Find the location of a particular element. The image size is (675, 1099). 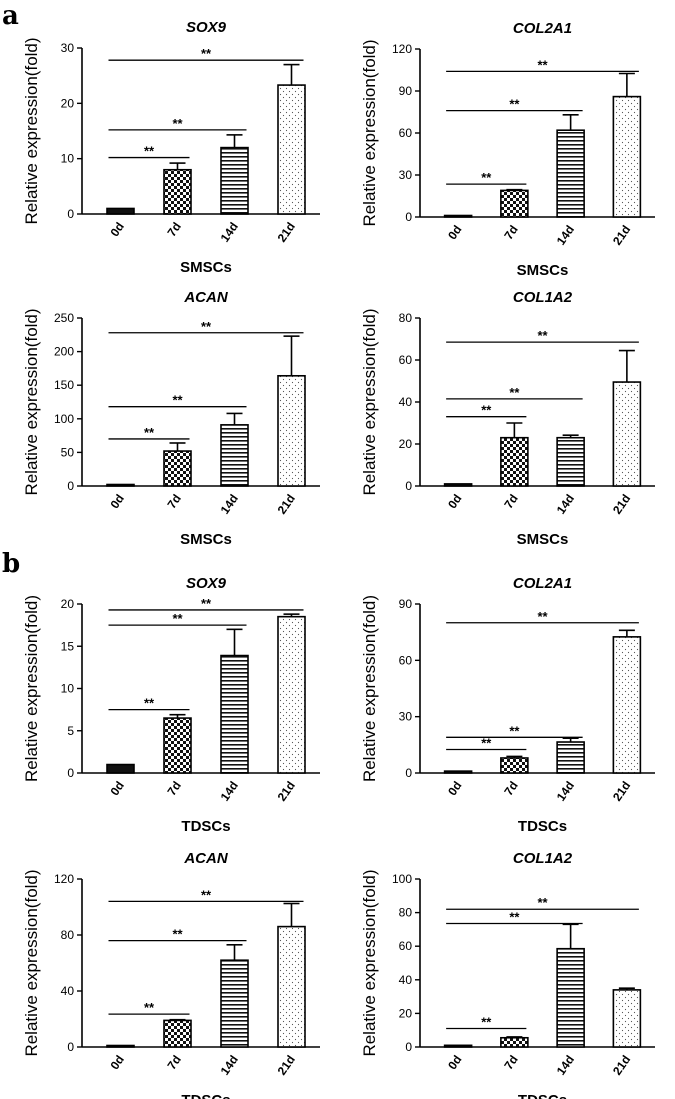

y-tick-label: 250 is located at coordinates (64, 318).